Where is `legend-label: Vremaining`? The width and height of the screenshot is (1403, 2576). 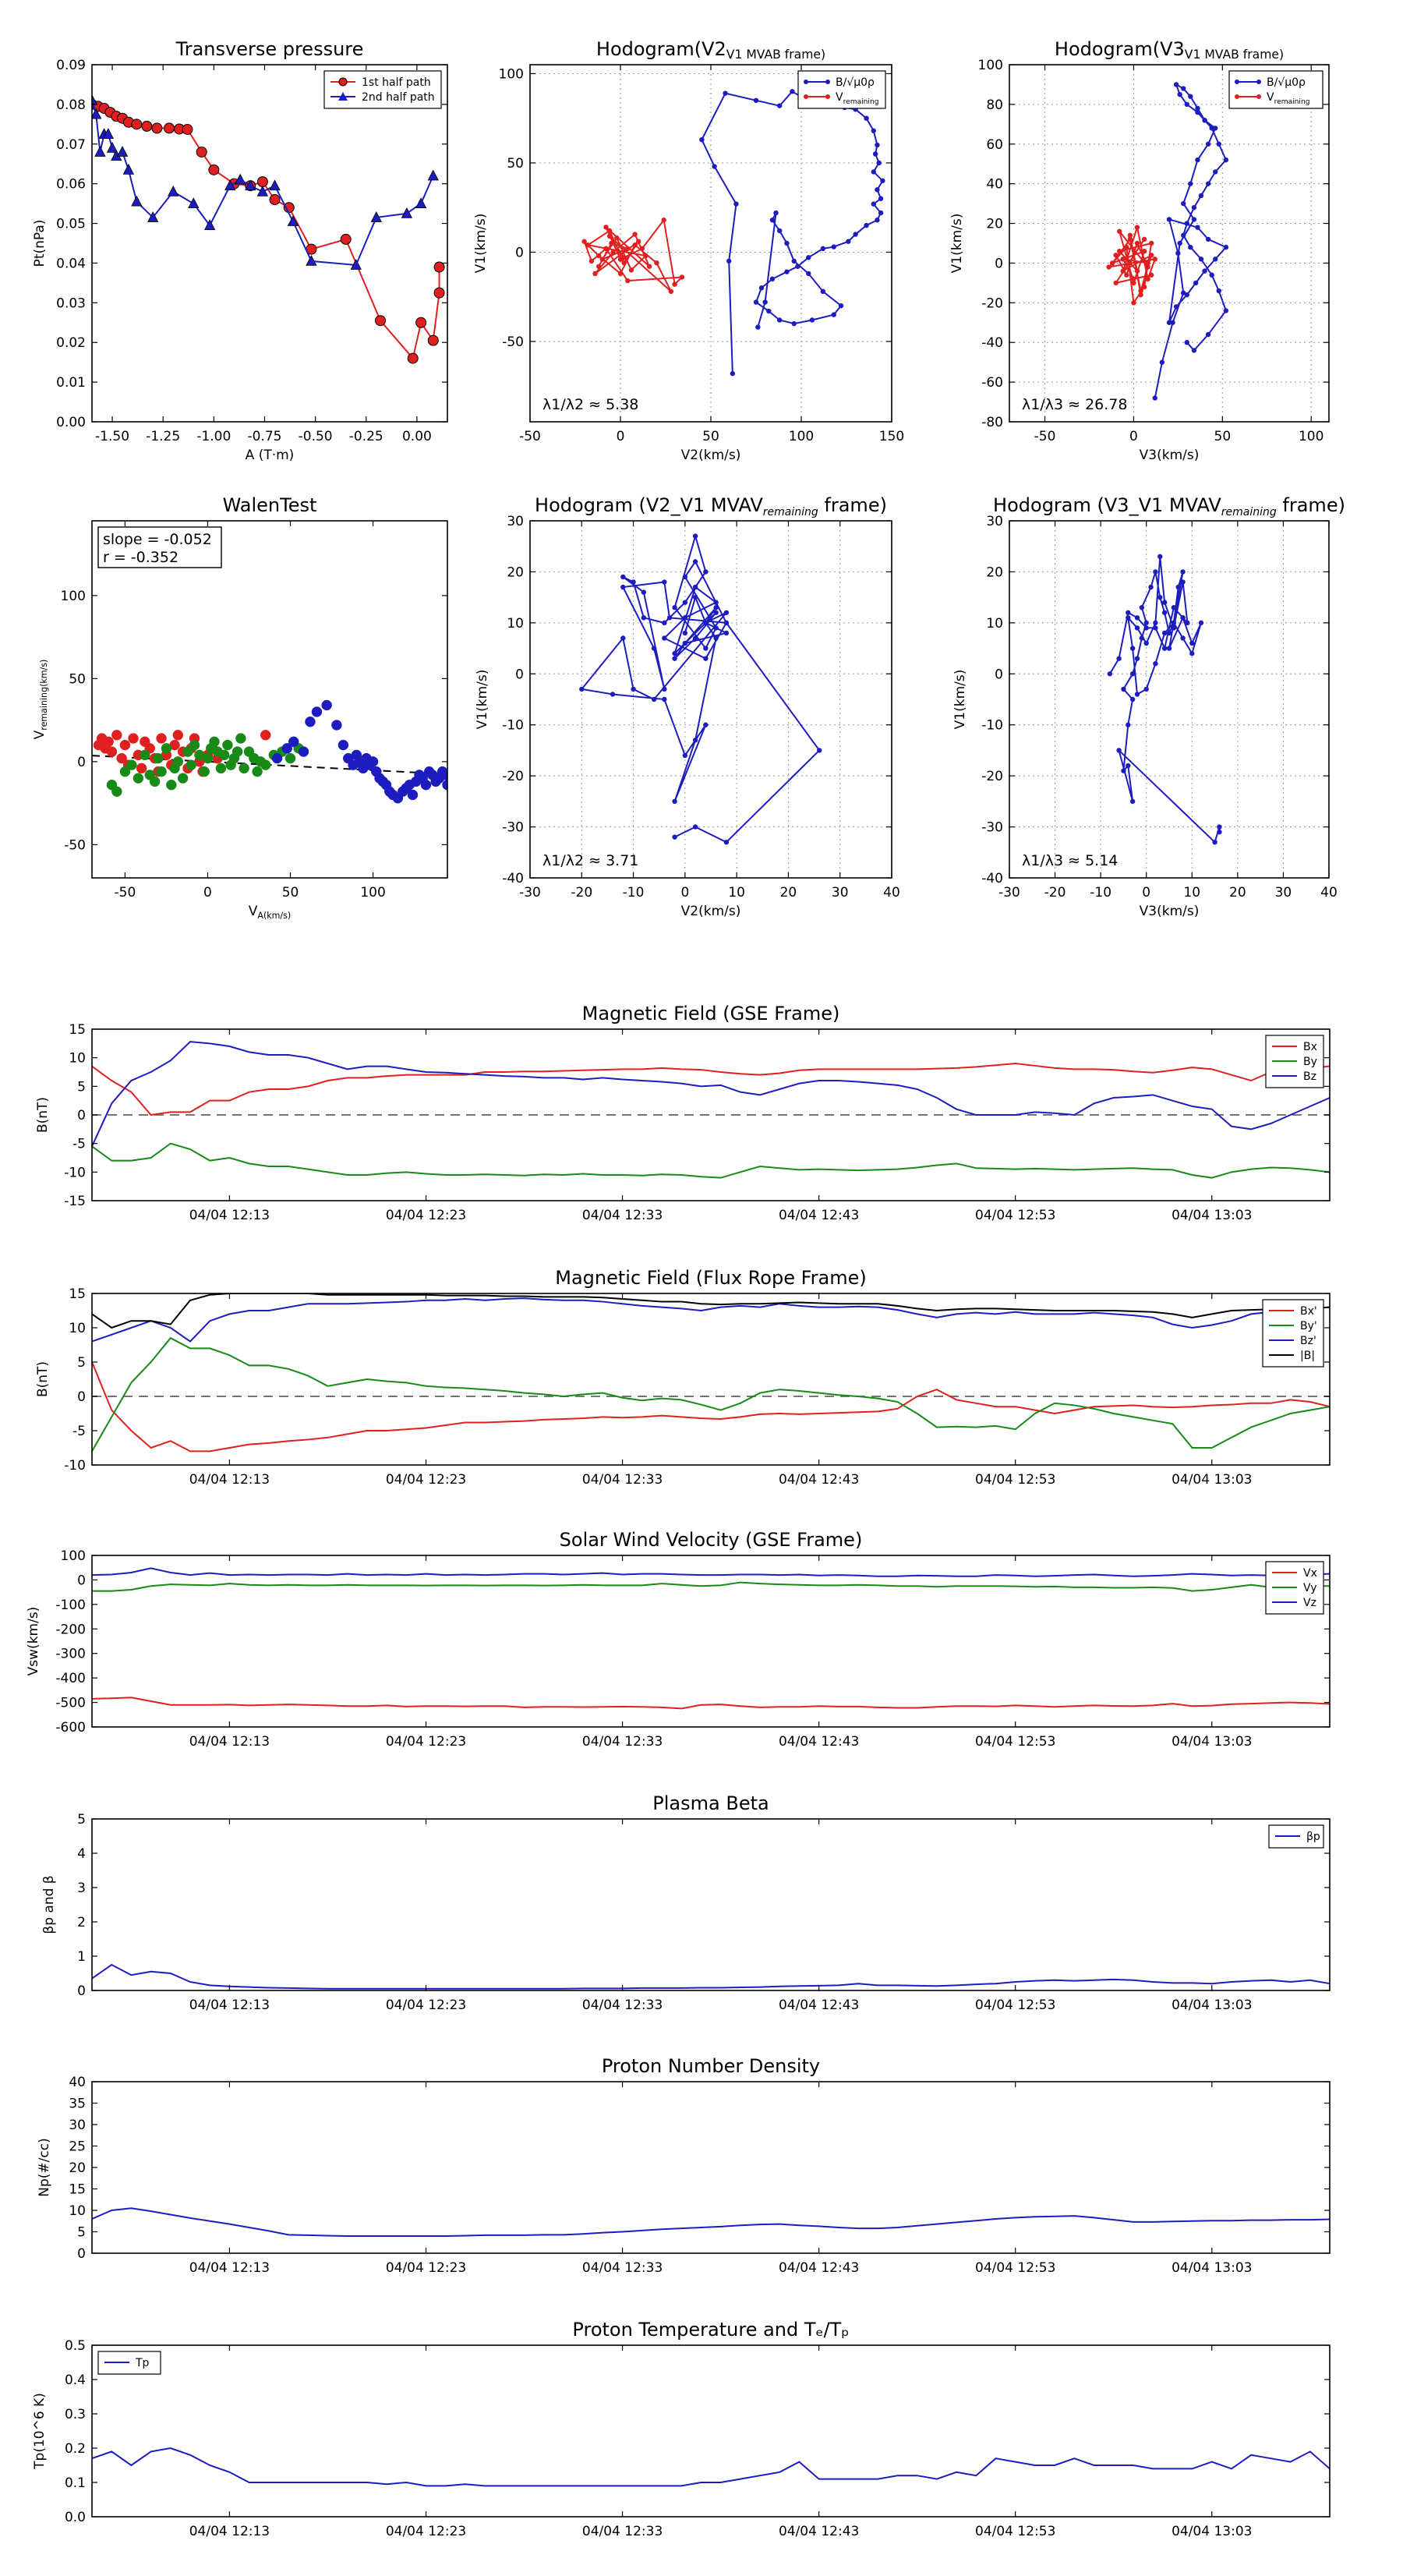 legend-label: Vremaining is located at coordinates (857, 98).